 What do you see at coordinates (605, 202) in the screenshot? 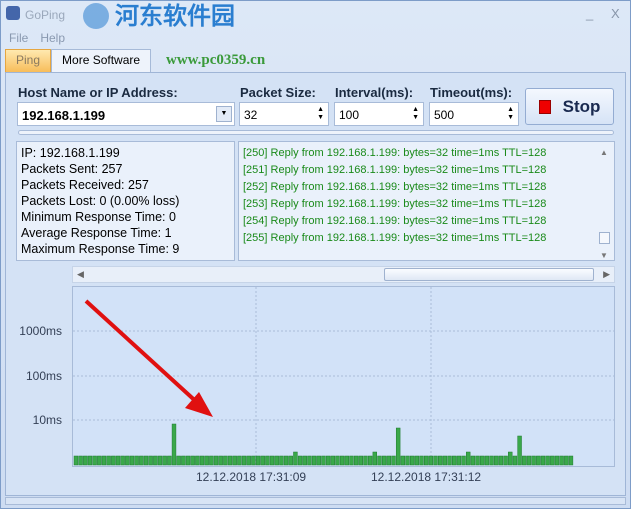
I see `log-scrollbar: ▲ ▼` at bounding box center [605, 202].